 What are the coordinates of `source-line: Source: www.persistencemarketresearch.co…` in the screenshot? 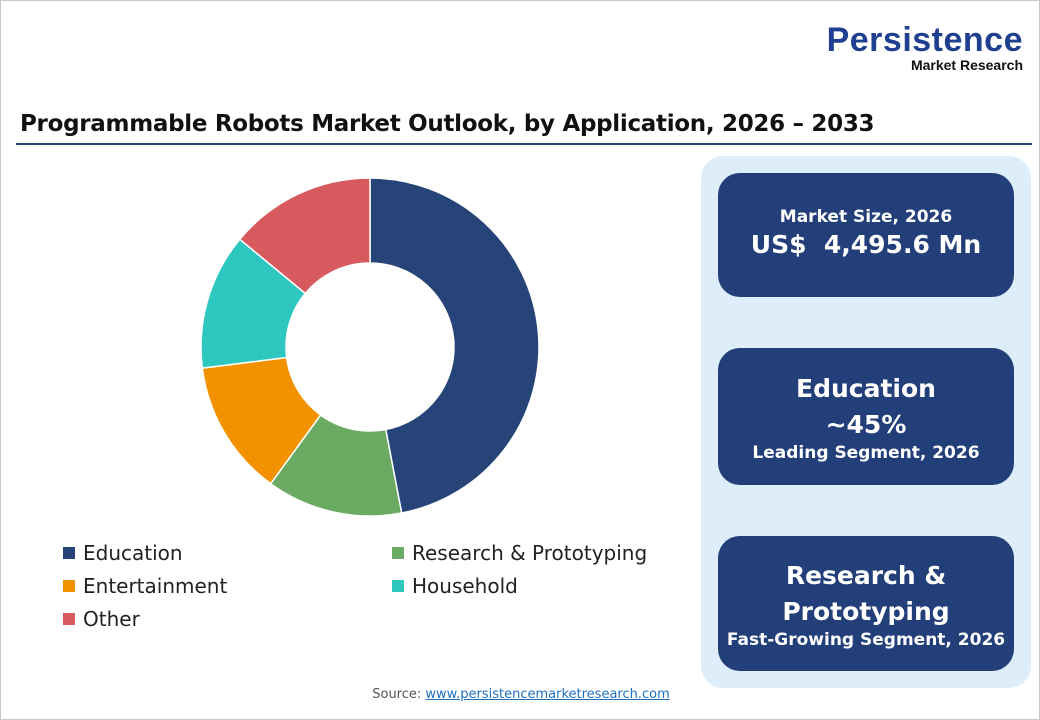 It's located at (520, 694).